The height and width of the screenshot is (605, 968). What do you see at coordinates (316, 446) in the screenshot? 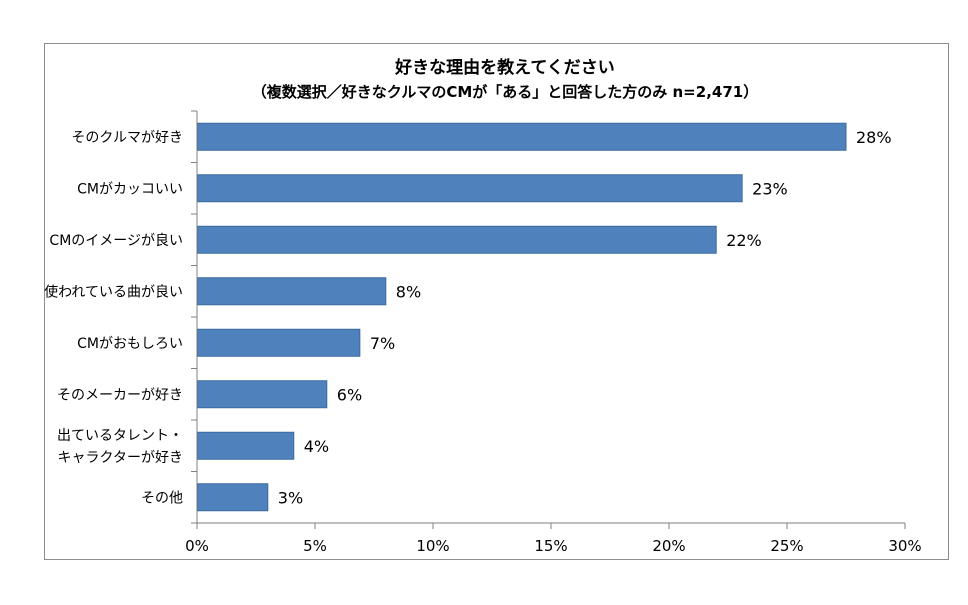
I see `value-label-6: 4%` at bounding box center [316, 446].